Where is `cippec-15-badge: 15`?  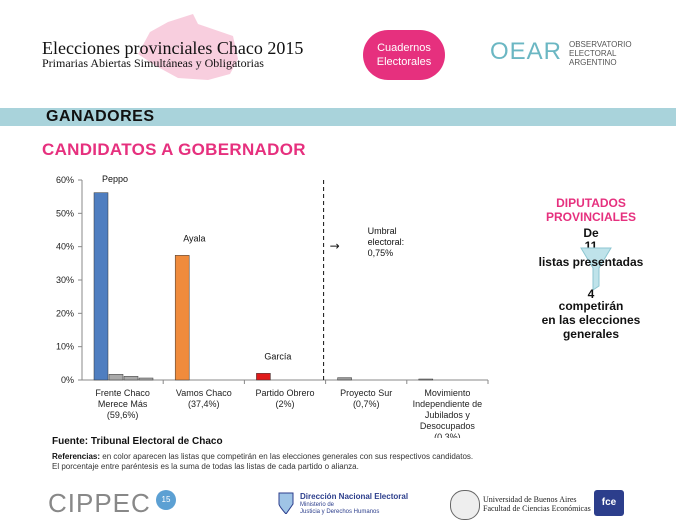 cippec-15-badge: 15 is located at coordinates (166, 500).